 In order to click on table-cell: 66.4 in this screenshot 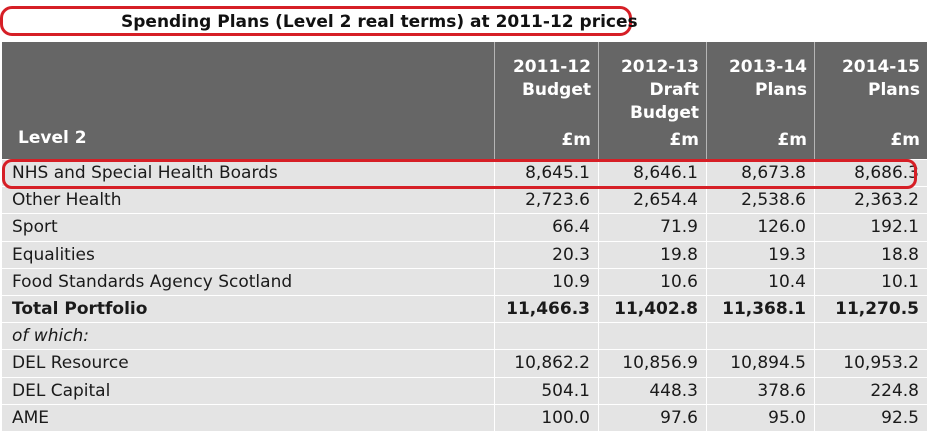, I will do `click(546, 227)`.